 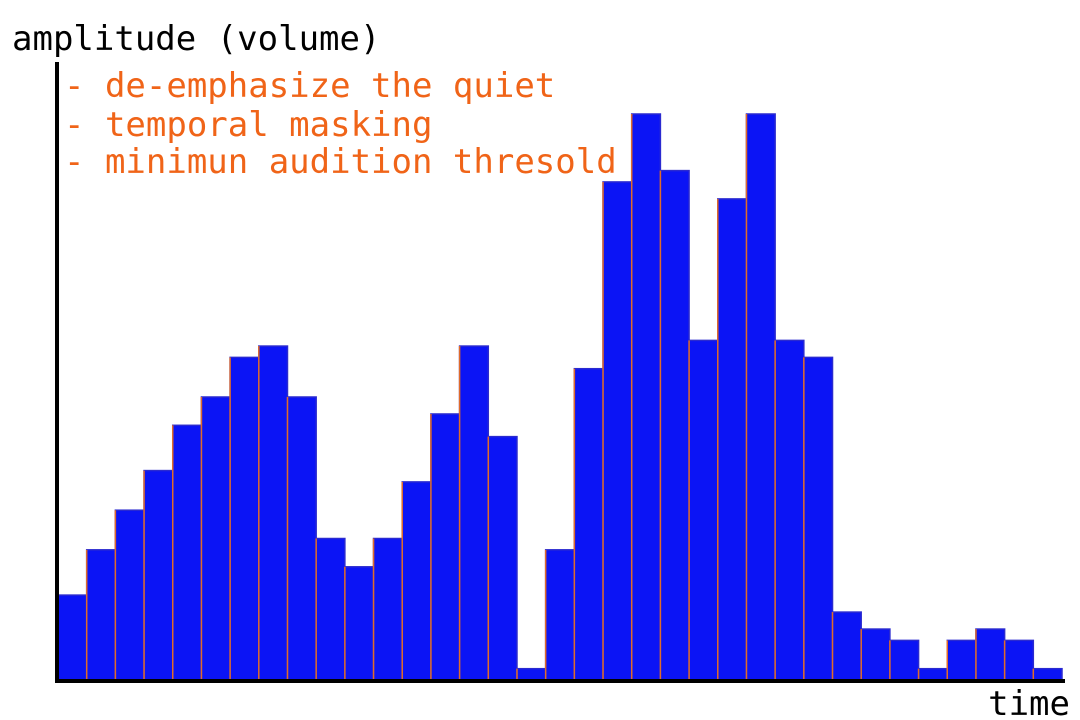 I want to click on y-axis-label: amplitude (volume), so click(x=196, y=39).